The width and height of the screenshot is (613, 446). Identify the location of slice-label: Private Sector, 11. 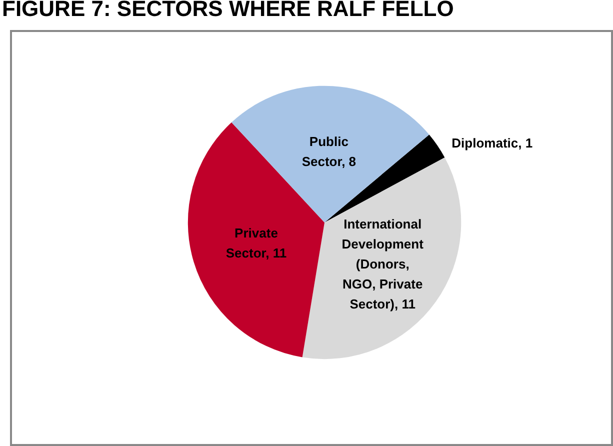
(256, 243).